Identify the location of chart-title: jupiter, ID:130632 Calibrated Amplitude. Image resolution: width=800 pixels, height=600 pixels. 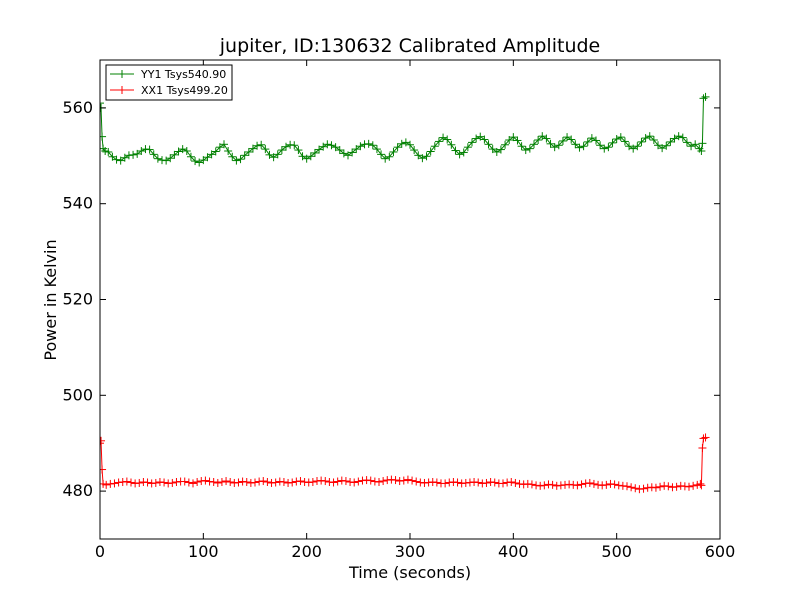
(409, 46).